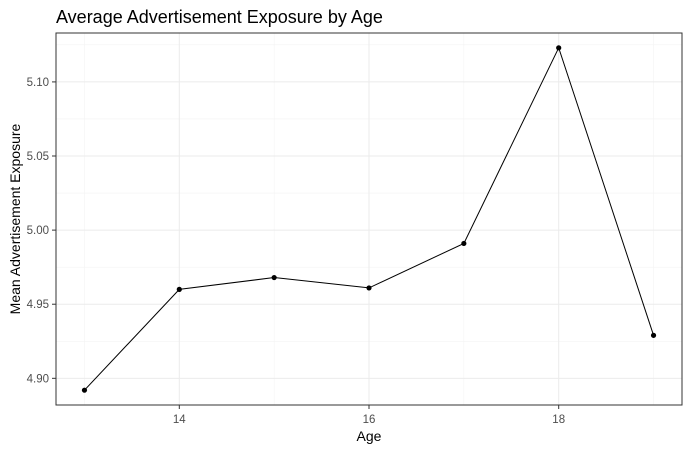 The image size is (688, 451). What do you see at coordinates (38, 379) in the screenshot?
I see `y-tick-label: 4.90` at bounding box center [38, 379].